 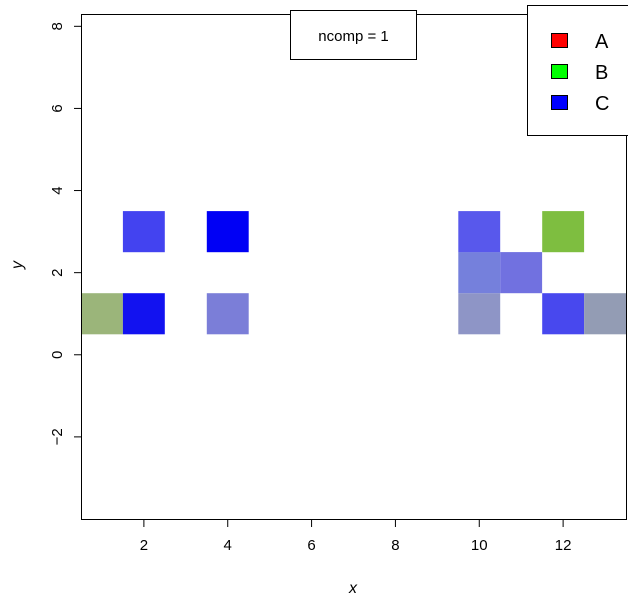 What do you see at coordinates (57, 272) in the screenshot?
I see `y-tick-label: 2` at bounding box center [57, 272].